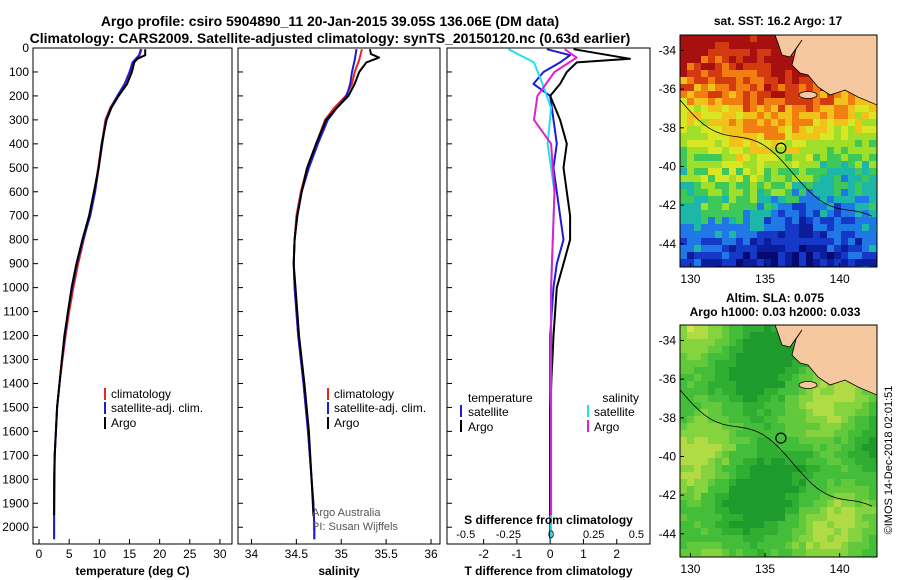 This screenshot has width=900, height=580. I want to click on timestamp-stamp: ©IMOS 14-Dec-2018 02:01:51, so click(889, 460).